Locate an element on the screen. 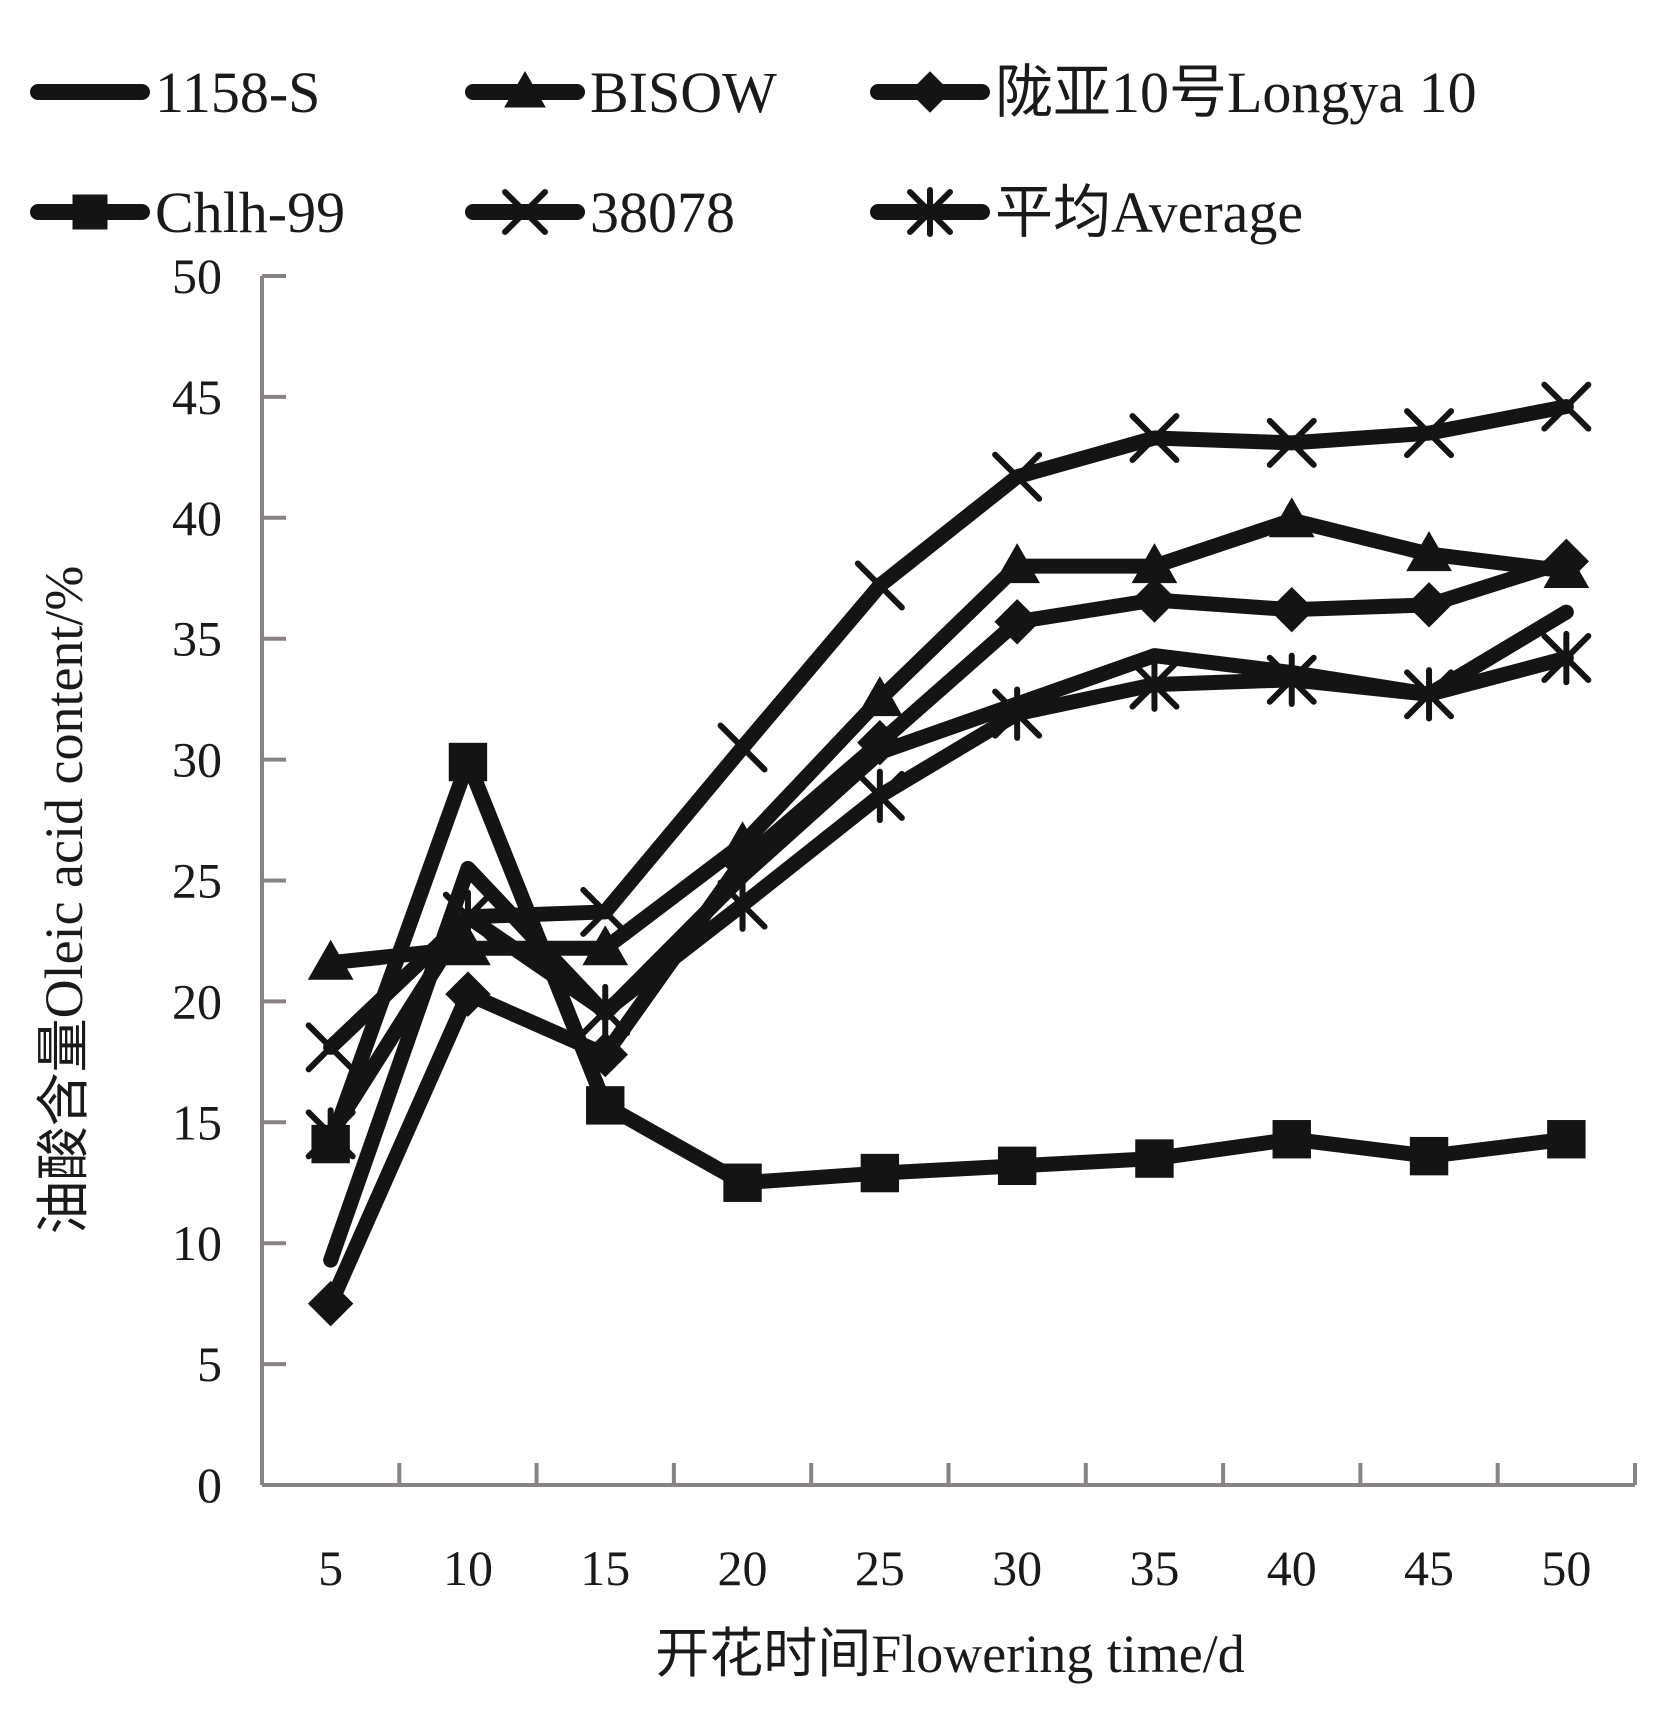  legend-item: 1158-S is located at coordinates (175, 92).